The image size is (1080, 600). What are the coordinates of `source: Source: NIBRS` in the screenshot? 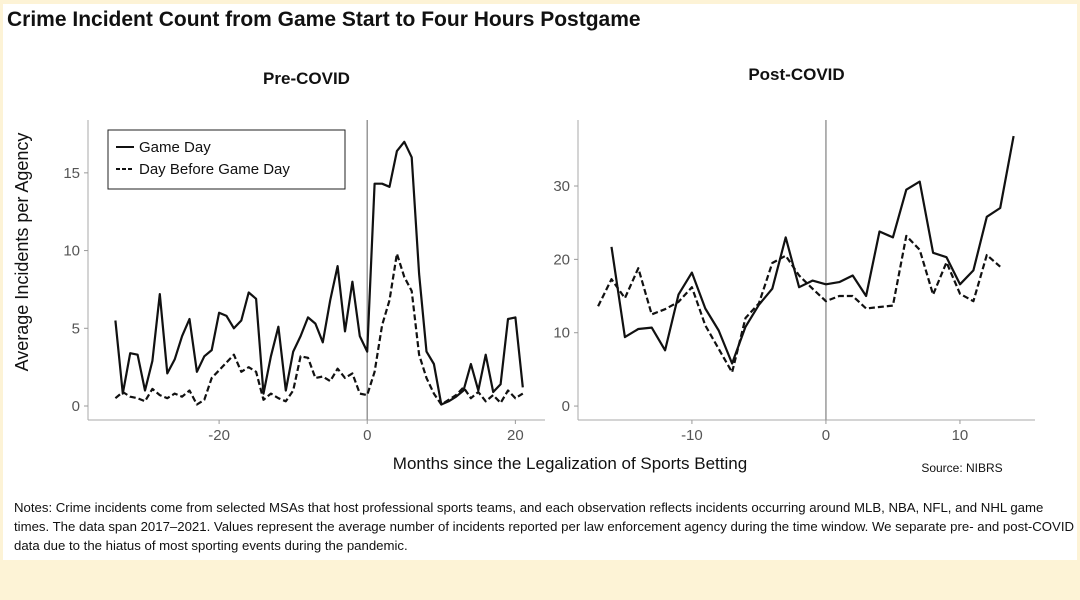 It's located at (961, 468).